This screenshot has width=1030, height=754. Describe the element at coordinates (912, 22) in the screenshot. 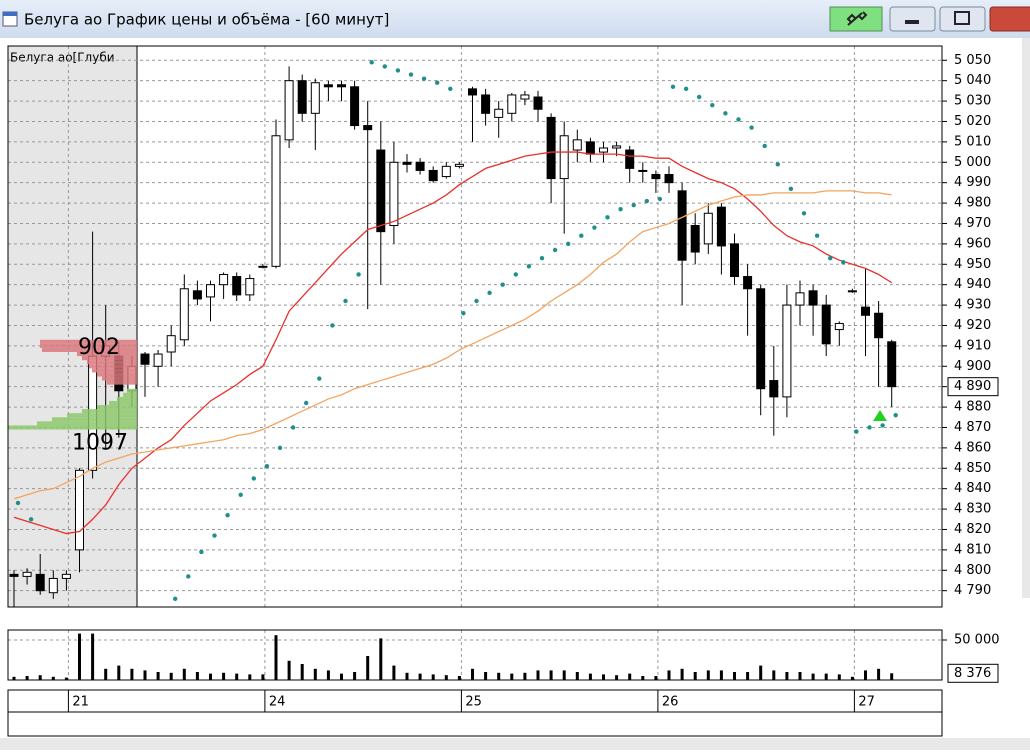

I see `minimize-icon` at that location.